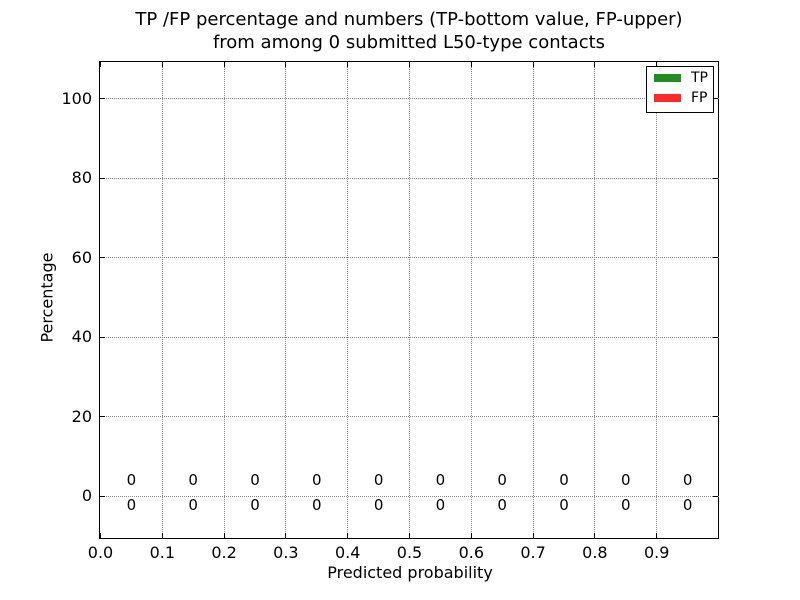  I want to click on y-tick-label: 20, so click(81, 416).